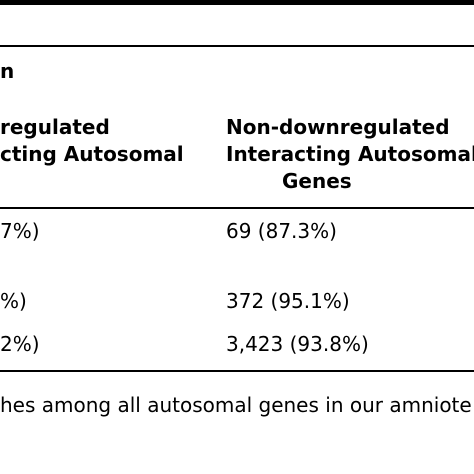  Describe the element at coordinates (237, 208) in the screenshot. I see `header-bottom-rule` at that location.